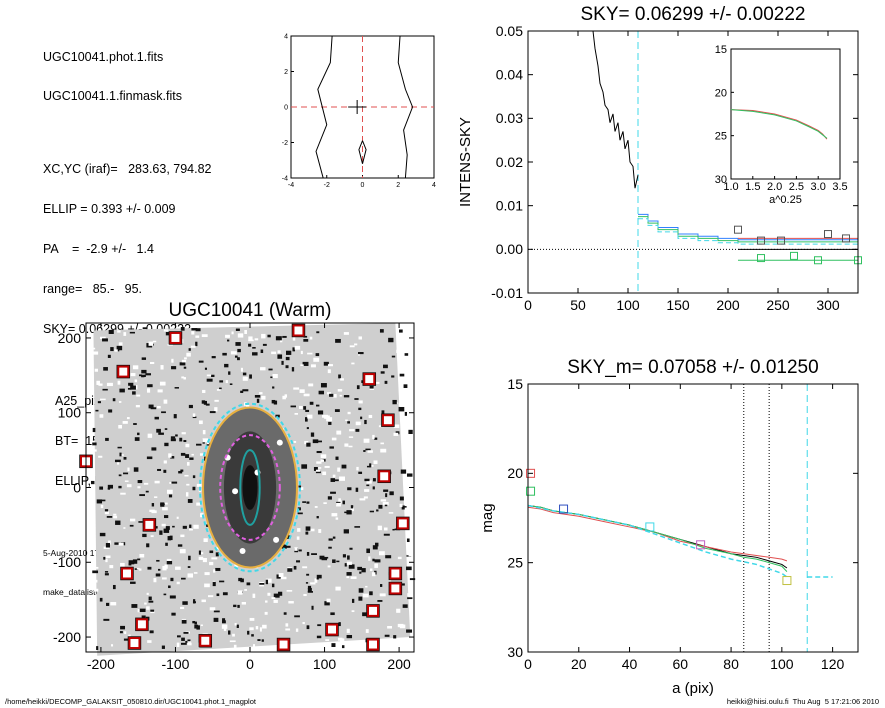 The height and width of the screenshot is (708, 885). What do you see at coordinates (250, 487) in the screenshot?
I see `isophote-ellipse` at bounding box center [250, 487].